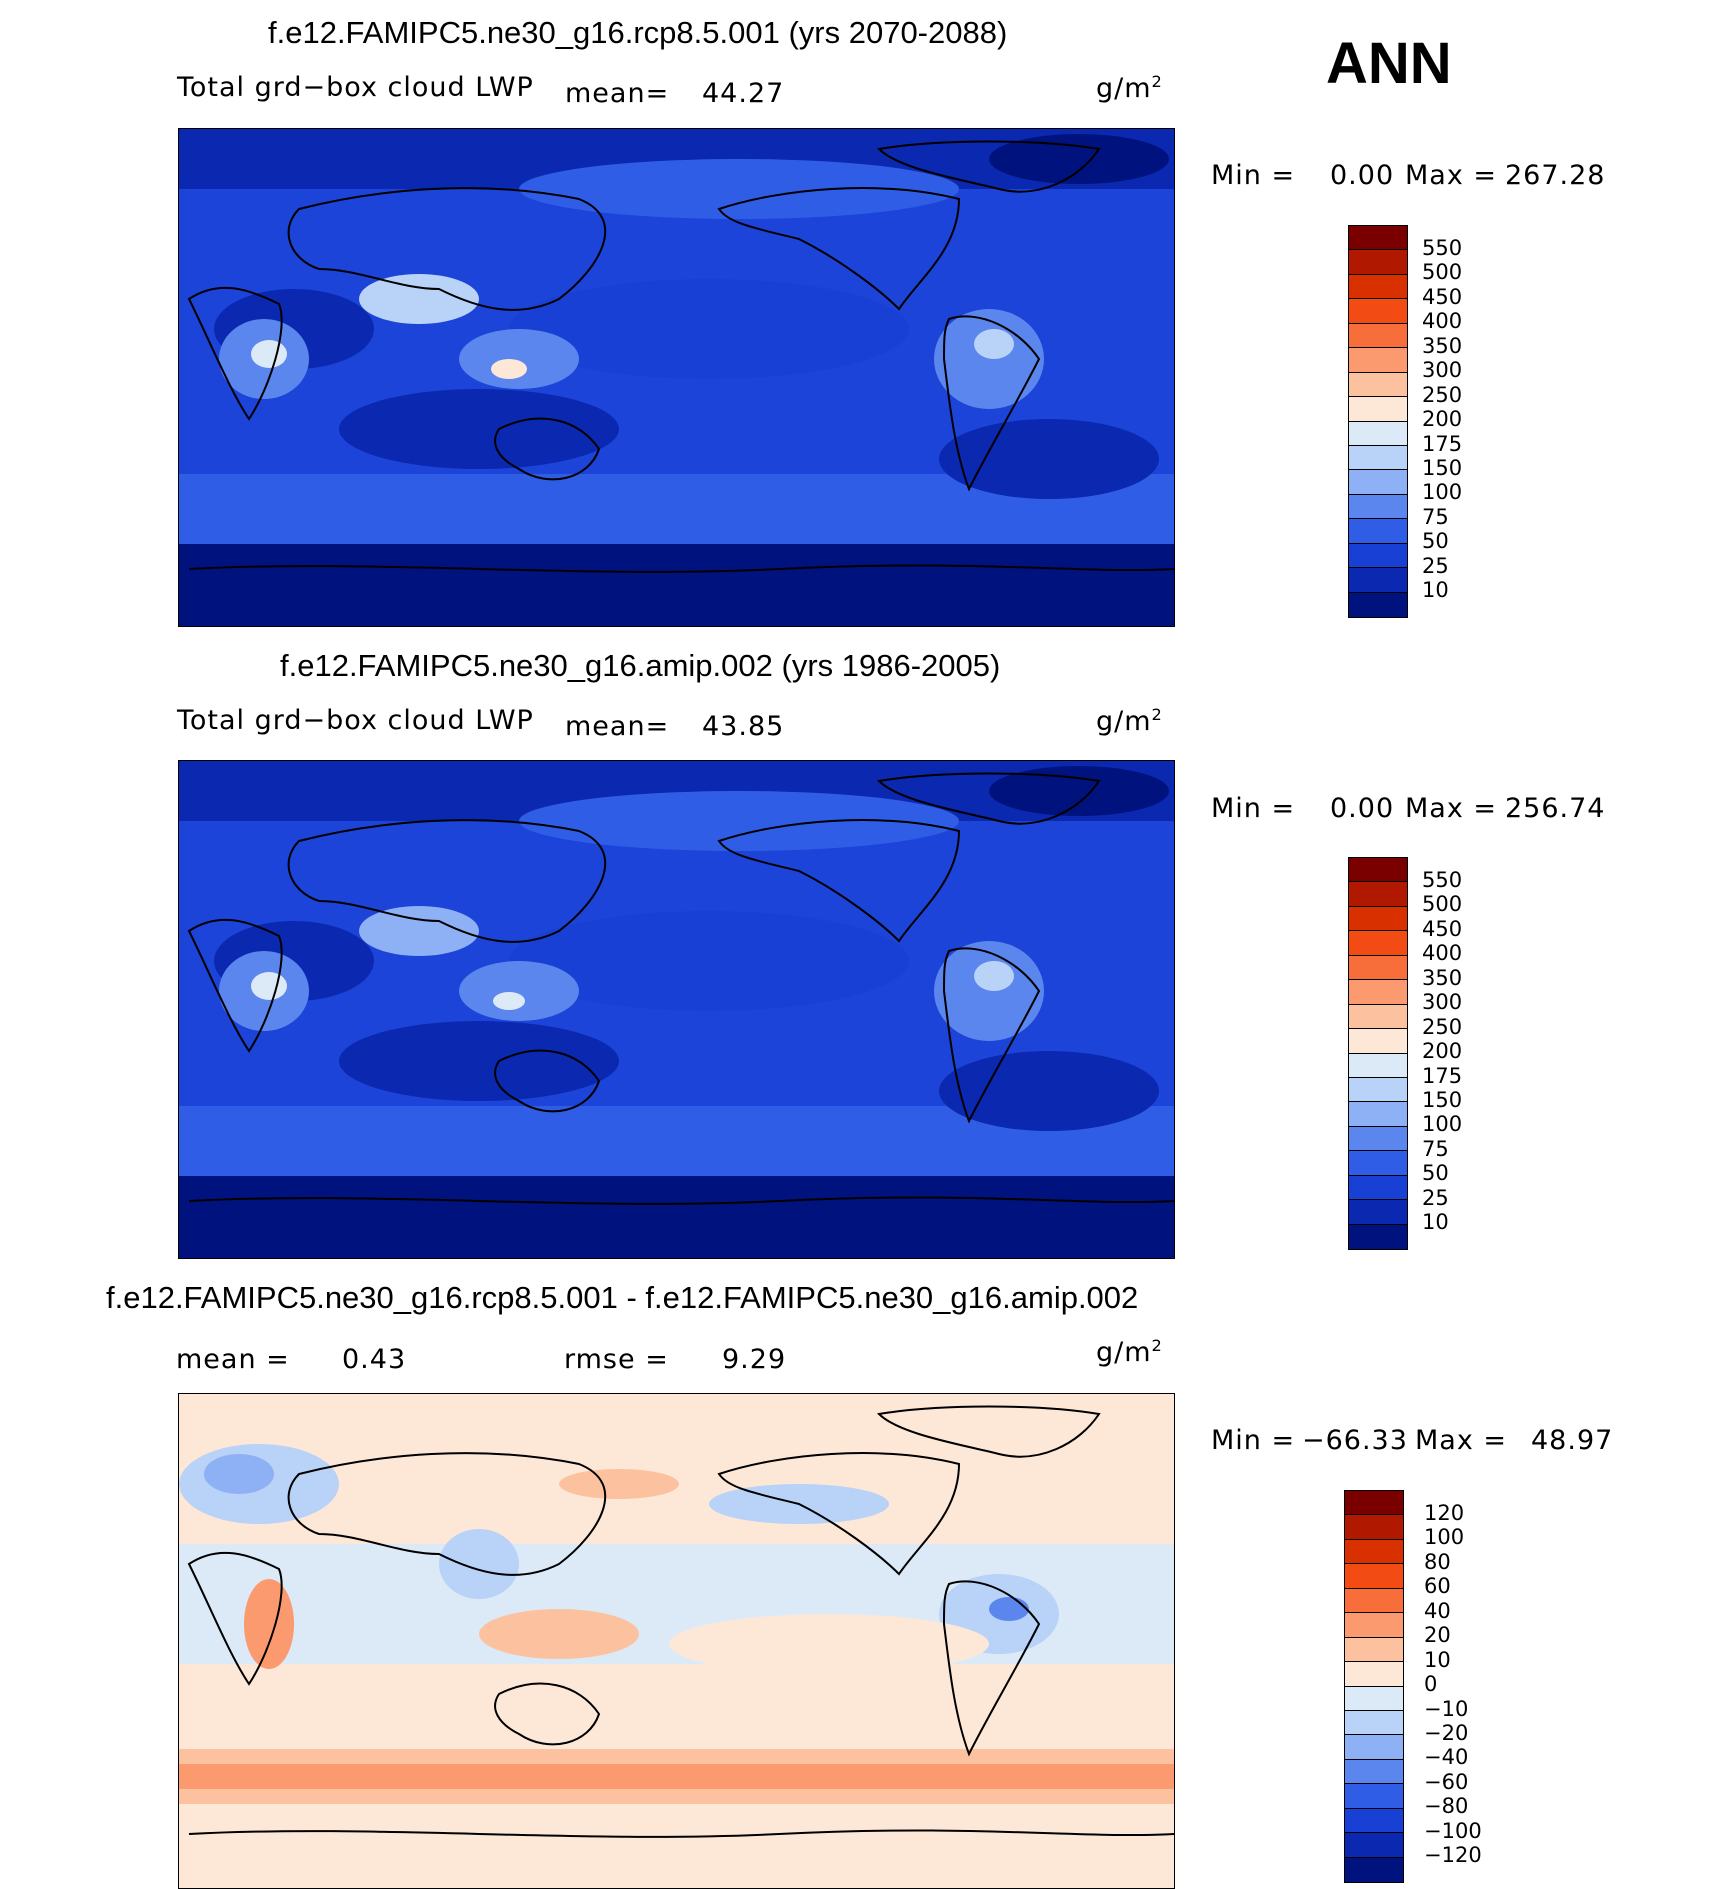 This screenshot has height=1889, width=1710. What do you see at coordinates (1446, 1781) in the screenshot?
I see `colorbar-label: −60` at bounding box center [1446, 1781].